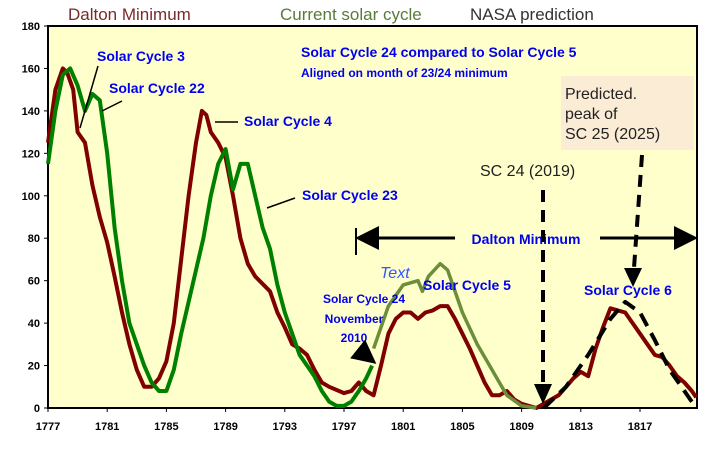 This screenshot has height=456, width=714. What do you see at coordinates (281, 203) in the screenshot?
I see `pointer-sc23` at bounding box center [281, 203].